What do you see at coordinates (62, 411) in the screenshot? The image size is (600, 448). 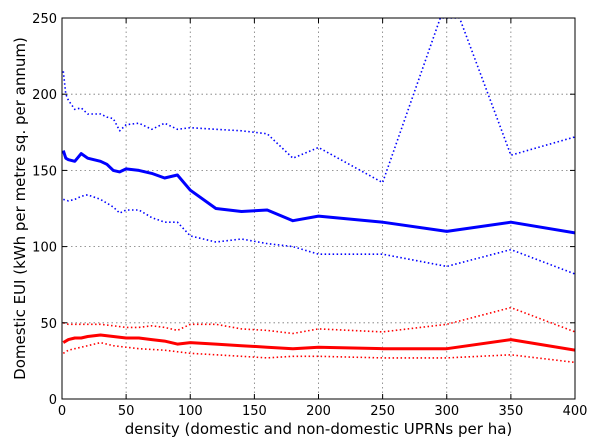 I see `x-tick-label: 0` at bounding box center [62, 411].